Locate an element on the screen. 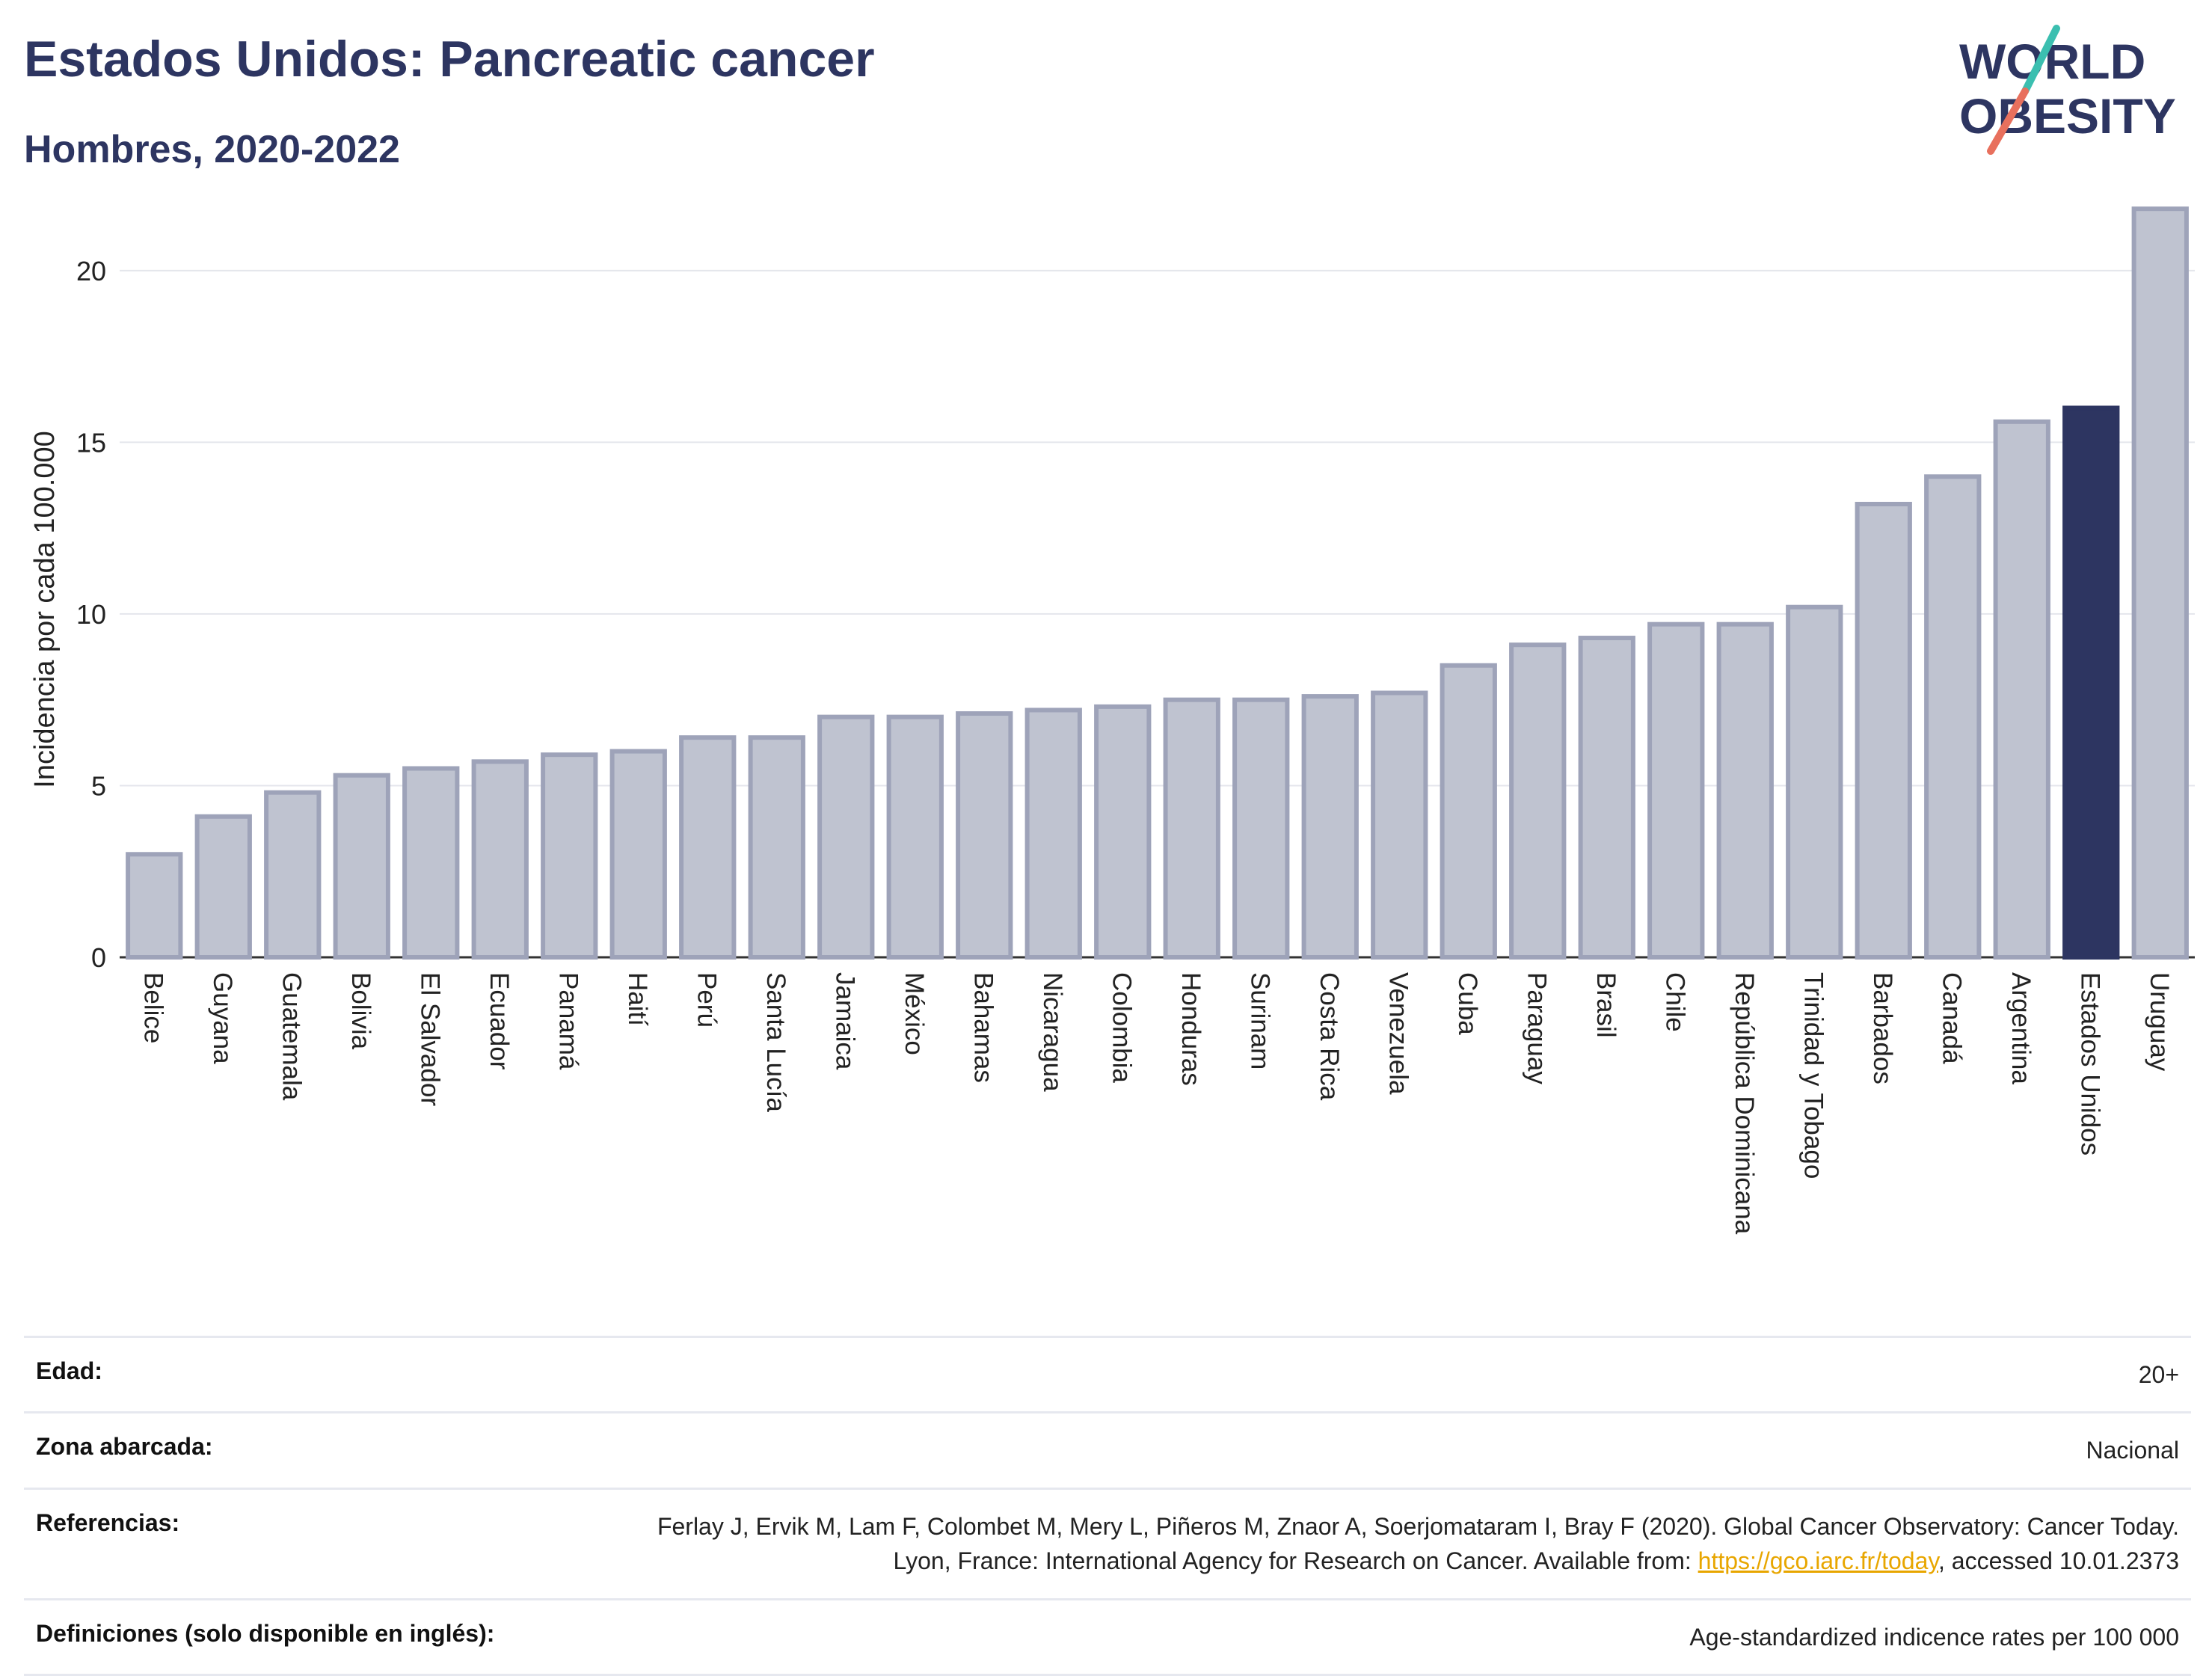 The image size is (2212, 1676). x-tick-label: México is located at coordinates (915, 1013).